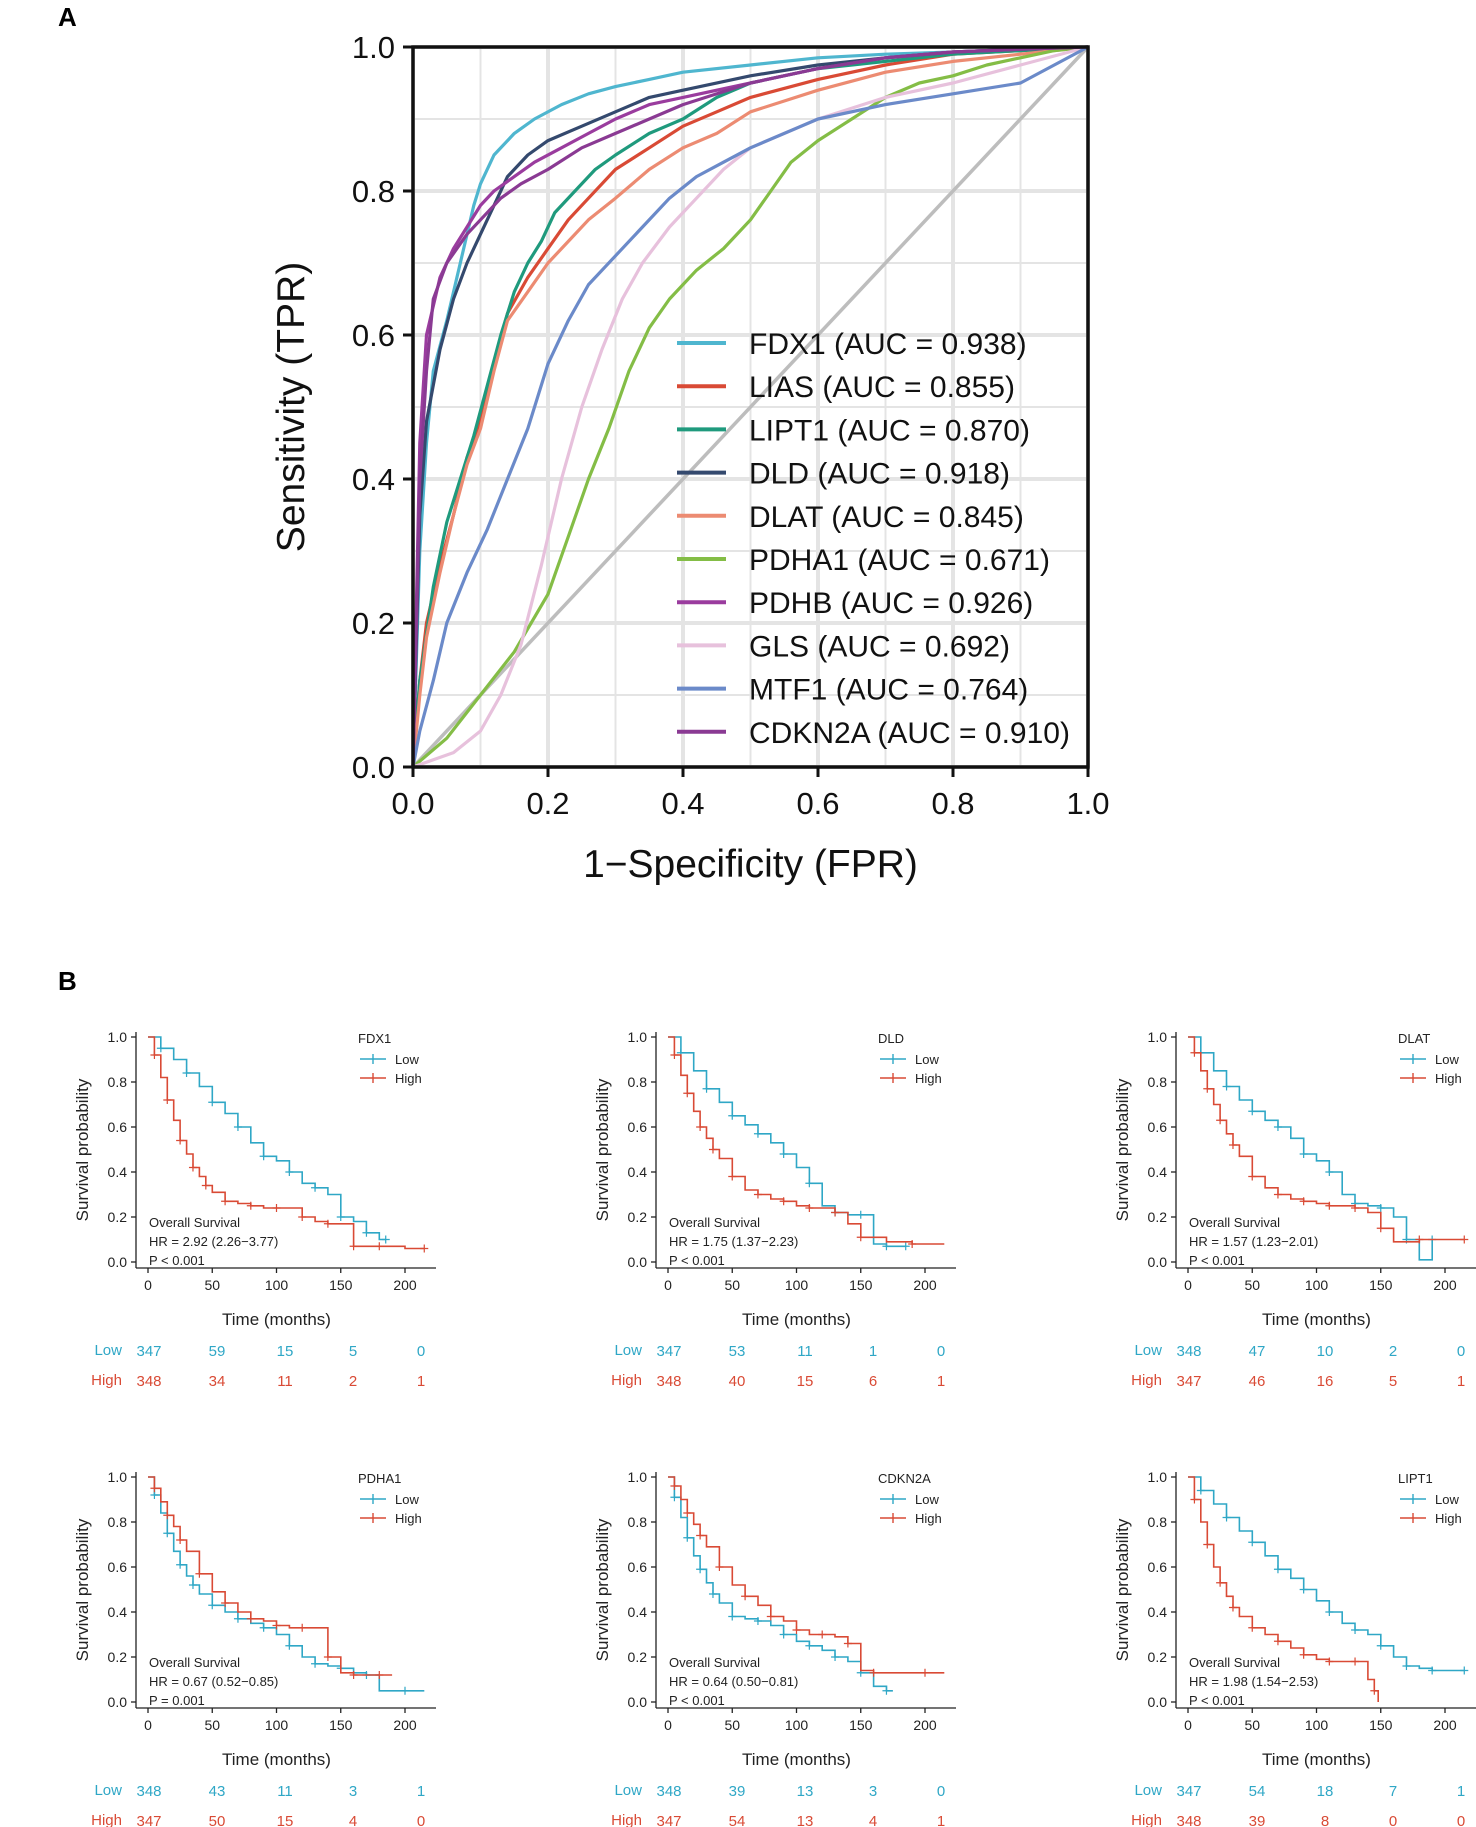  Describe the element at coordinates (737, 1381) in the screenshot. I see `risk-count-high: 40` at that location.